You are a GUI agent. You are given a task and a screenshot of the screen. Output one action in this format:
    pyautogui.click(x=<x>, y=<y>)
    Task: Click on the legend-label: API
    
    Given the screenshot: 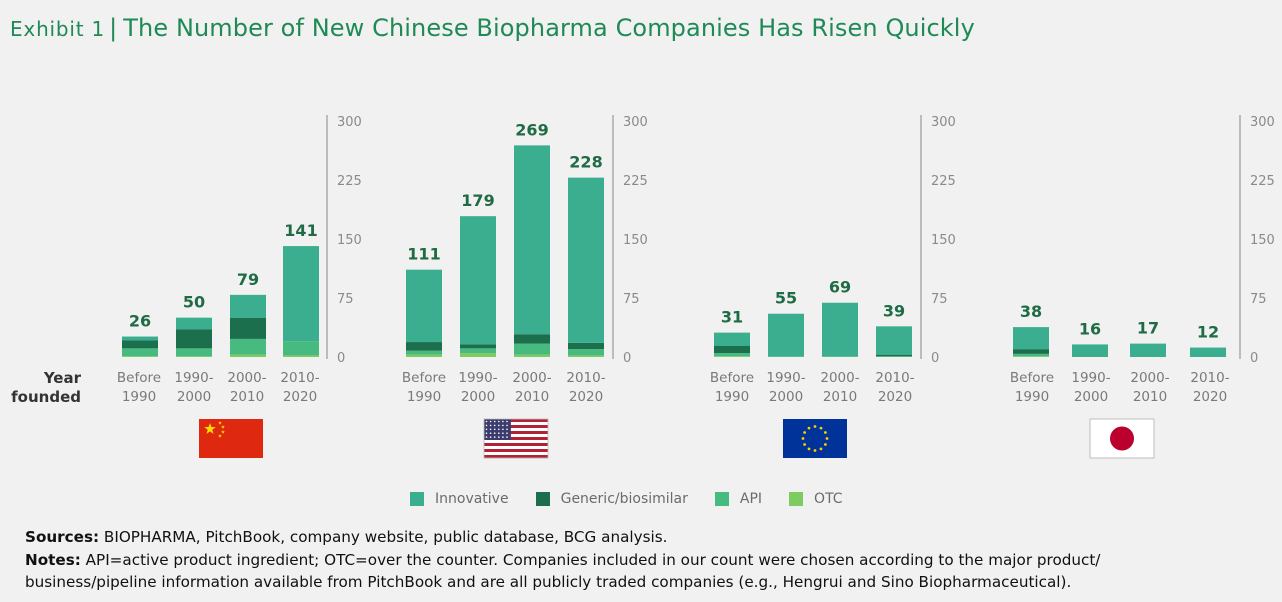 What is the action you would take?
    pyautogui.click(x=751, y=499)
    